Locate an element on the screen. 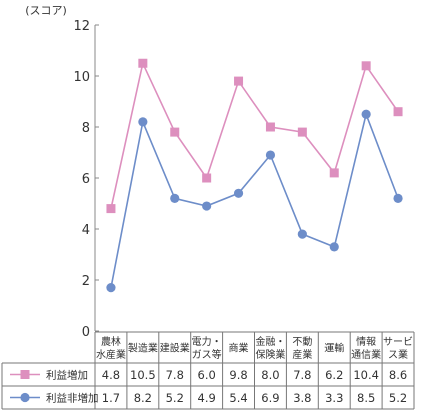 The height and width of the screenshot is (410, 424). category-label: 運輸 is located at coordinates (334, 348).